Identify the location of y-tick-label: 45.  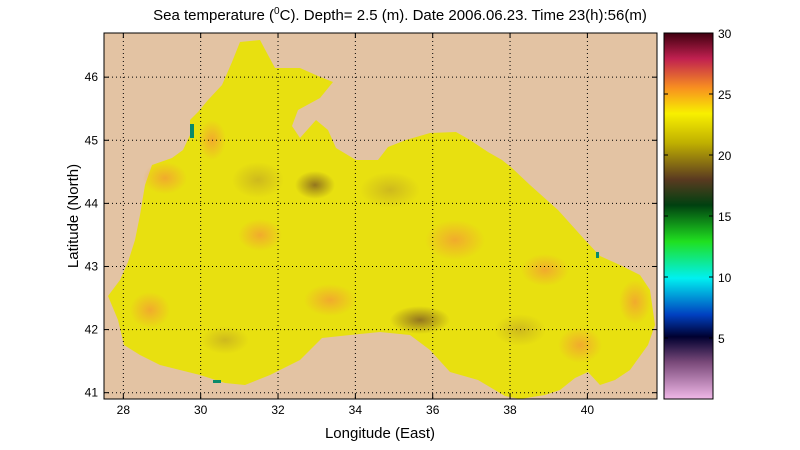
(92, 140).